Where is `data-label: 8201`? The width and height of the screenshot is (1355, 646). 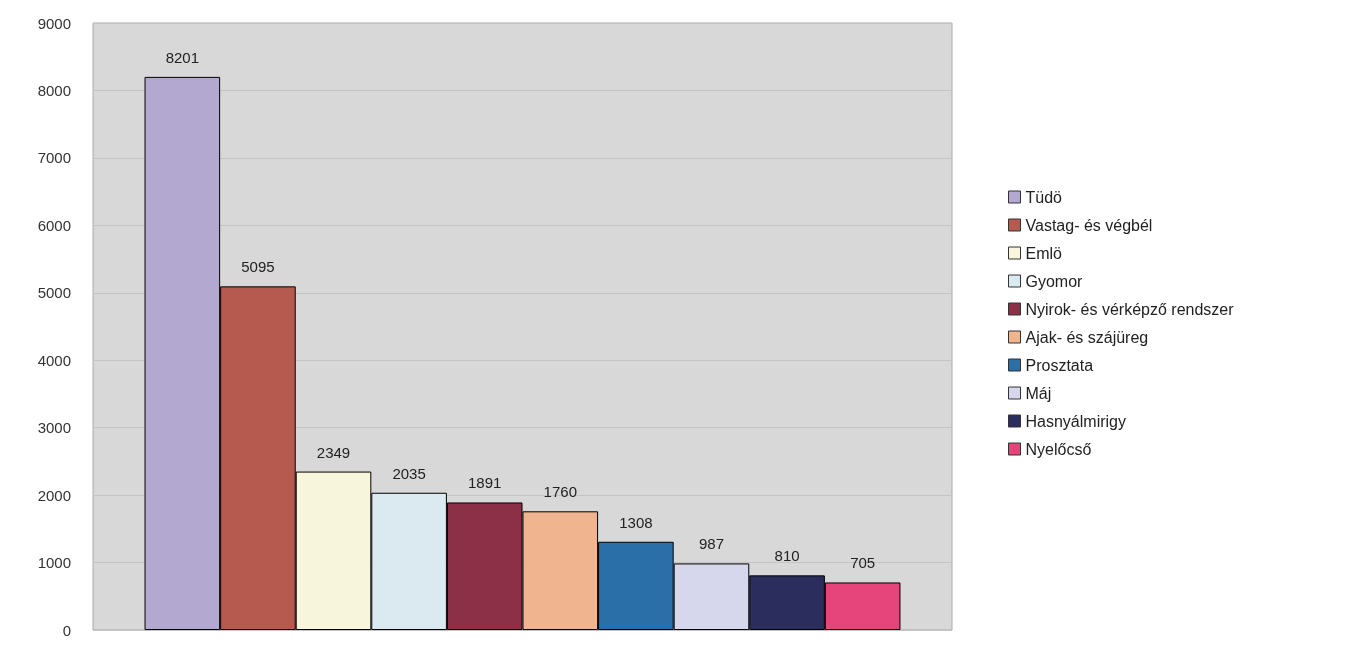 data-label: 8201 is located at coordinates (182, 57).